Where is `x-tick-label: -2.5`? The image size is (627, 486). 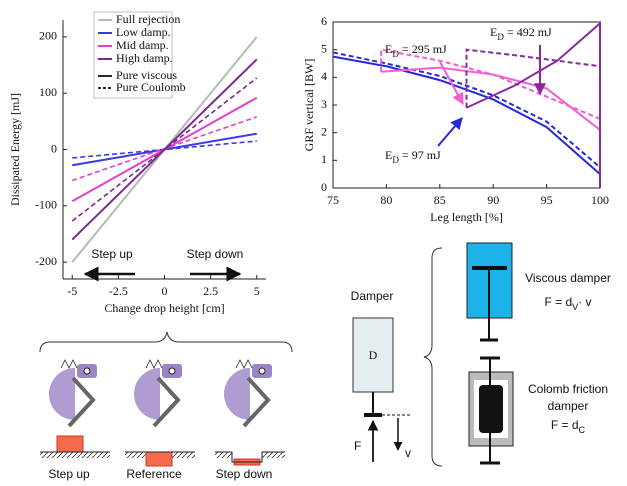 x-tick-label: -2.5 is located at coordinates (118, 291).